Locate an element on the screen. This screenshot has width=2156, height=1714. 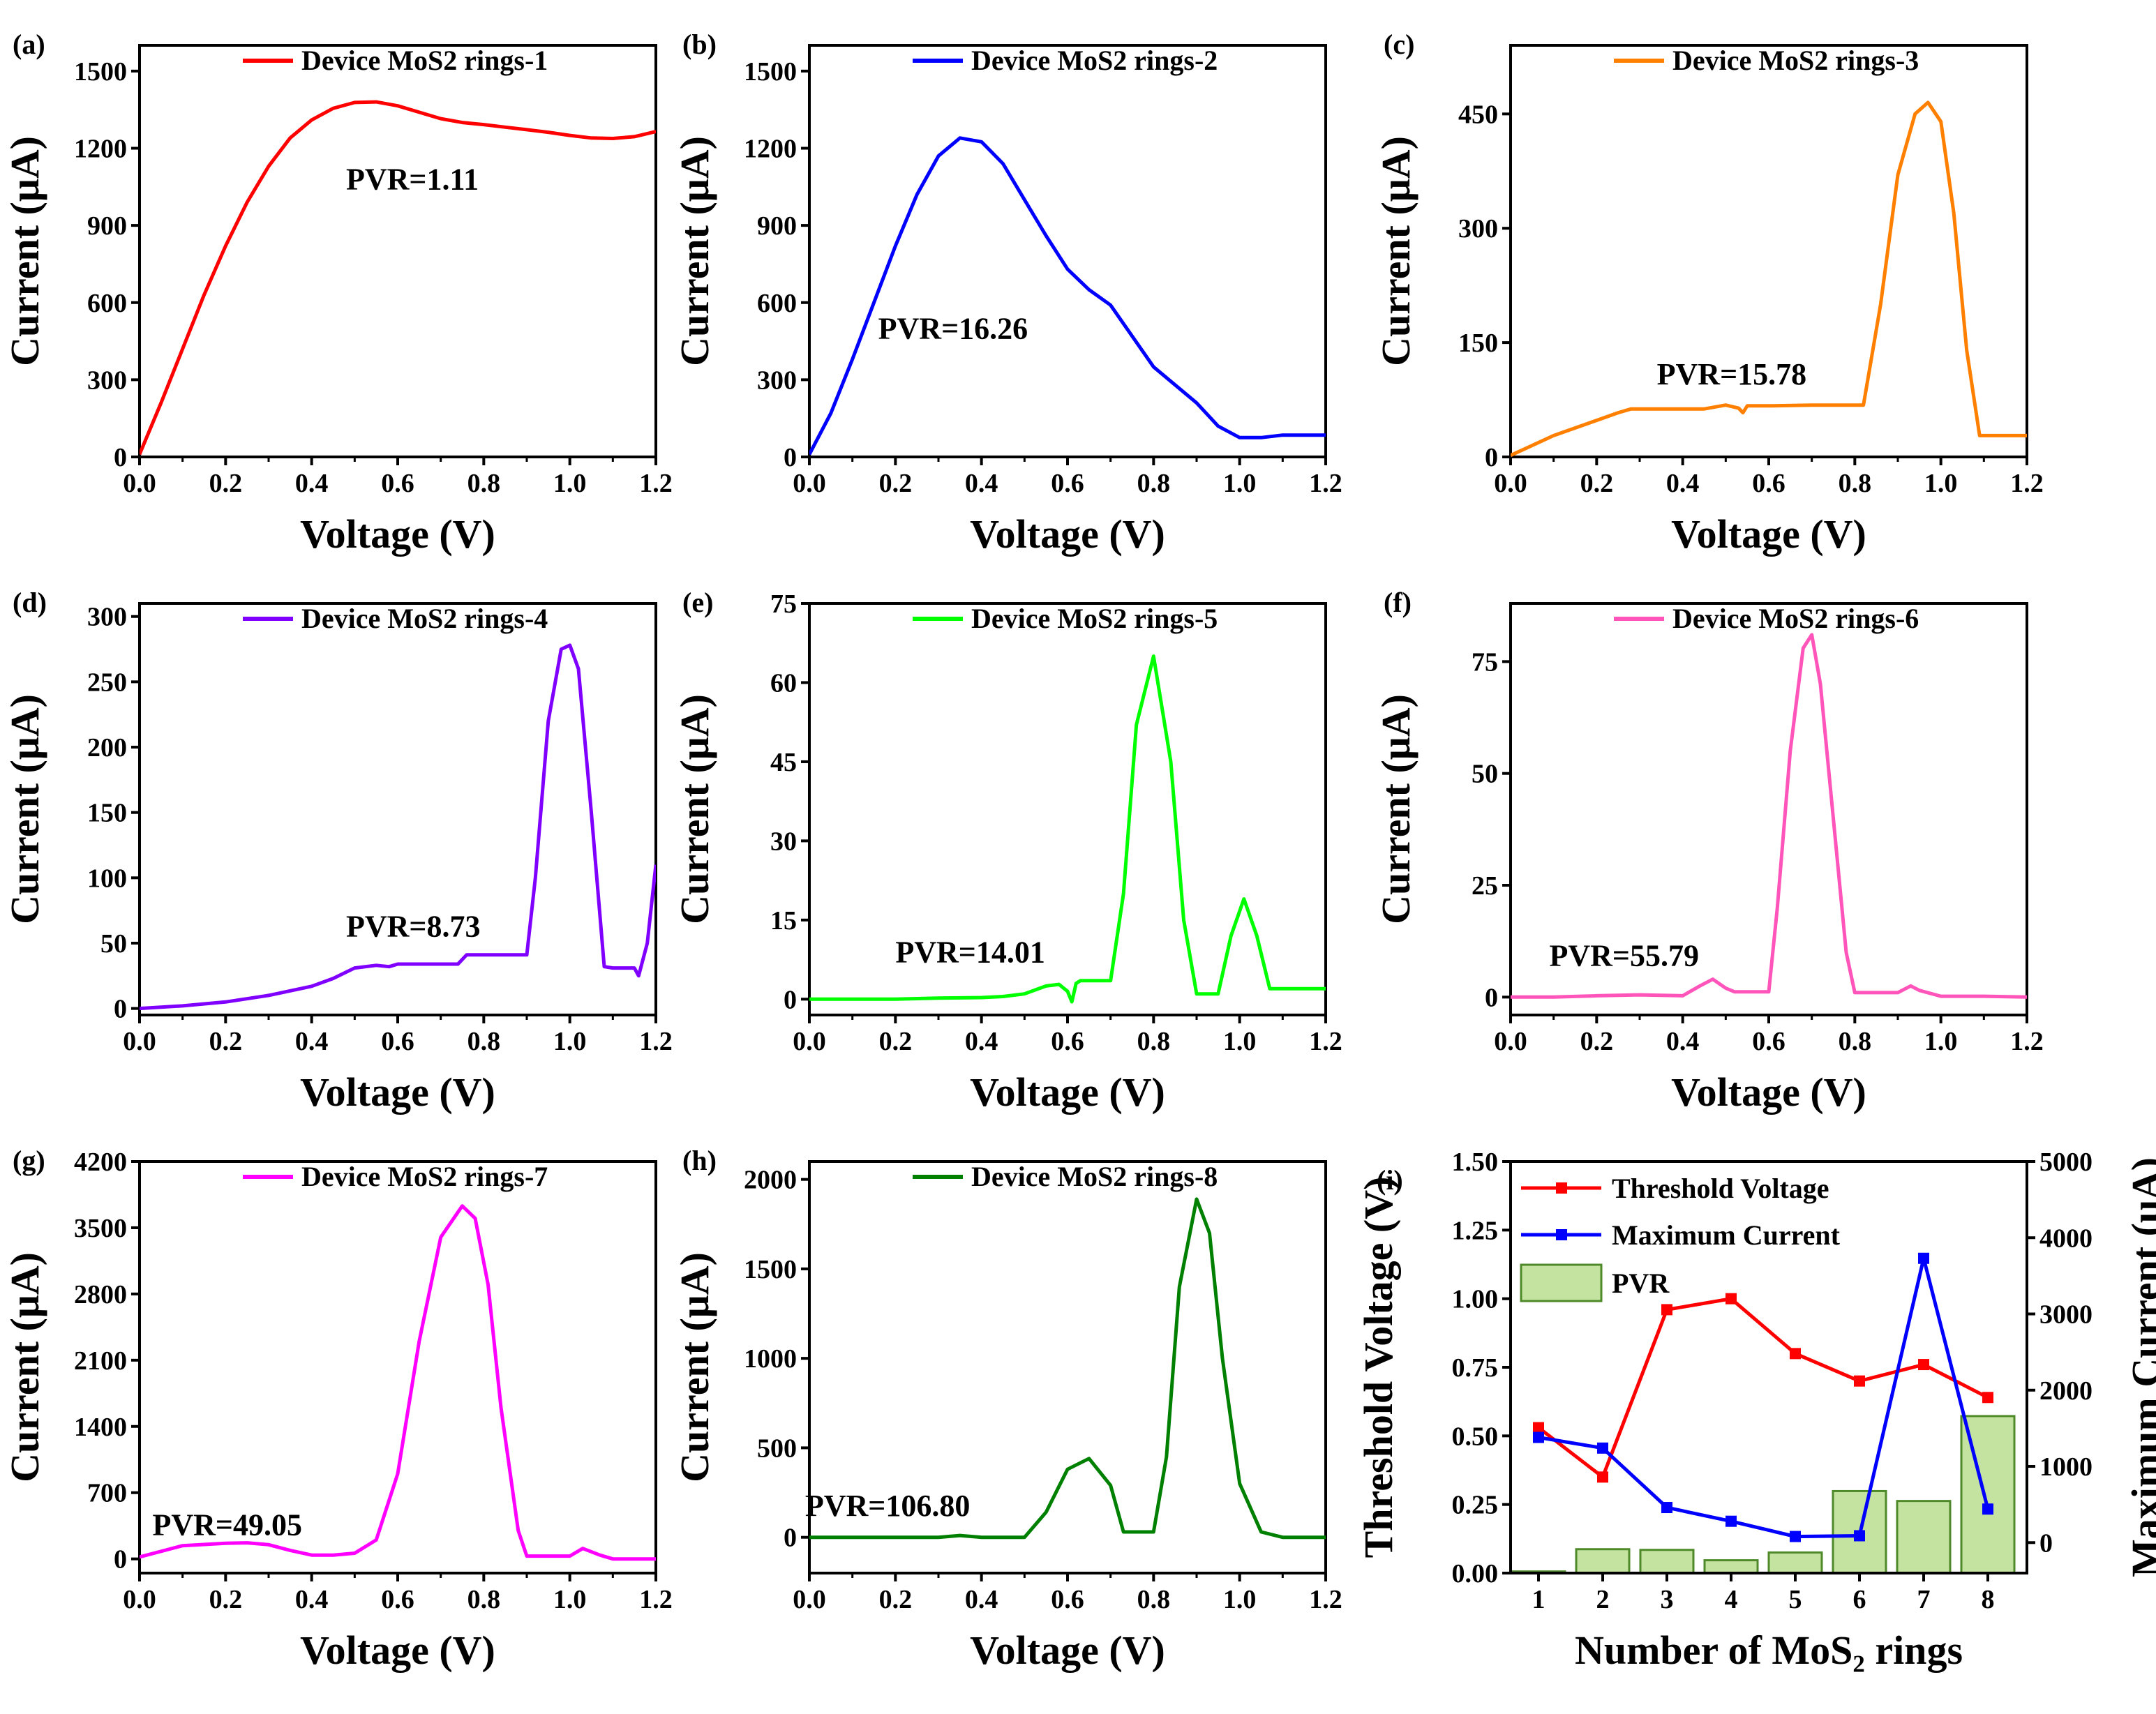
maximum-current-line is located at coordinates (1764, 1399).